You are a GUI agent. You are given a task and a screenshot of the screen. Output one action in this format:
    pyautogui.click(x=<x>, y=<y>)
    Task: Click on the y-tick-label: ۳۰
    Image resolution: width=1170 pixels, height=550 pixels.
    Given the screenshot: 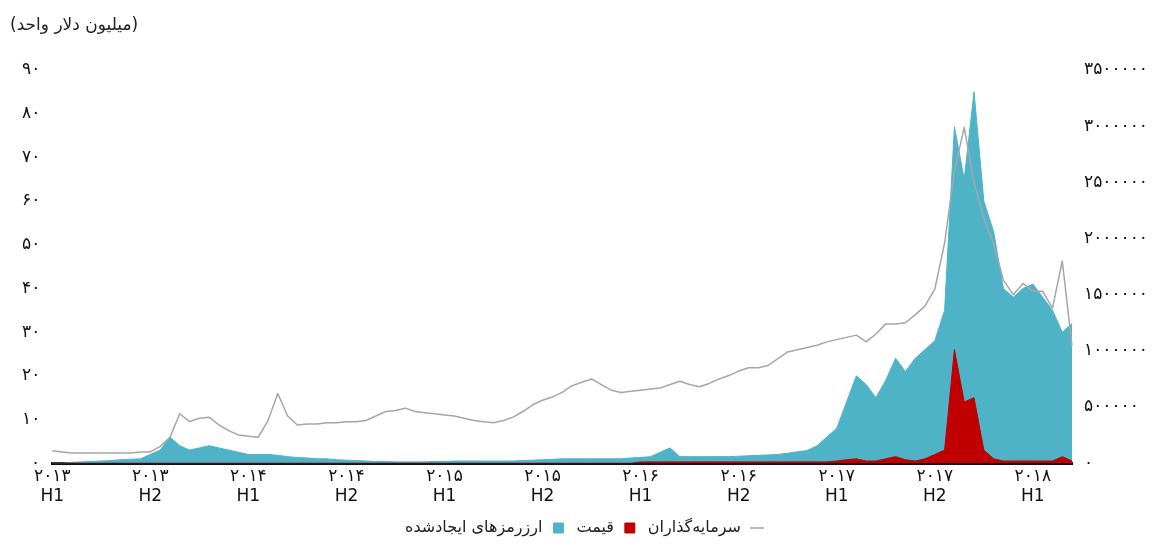 What is the action you would take?
    pyautogui.click(x=31, y=330)
    